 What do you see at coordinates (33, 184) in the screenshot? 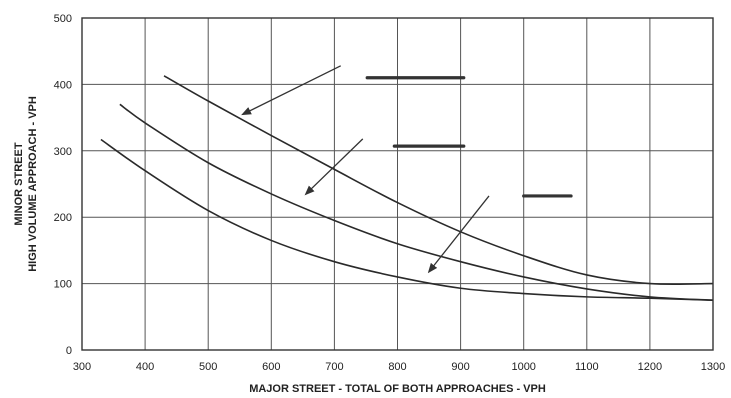
I see `y-axis-title-line2: HIGH VOLUME APPROACH - VPH` at bounding box center [33, 184].